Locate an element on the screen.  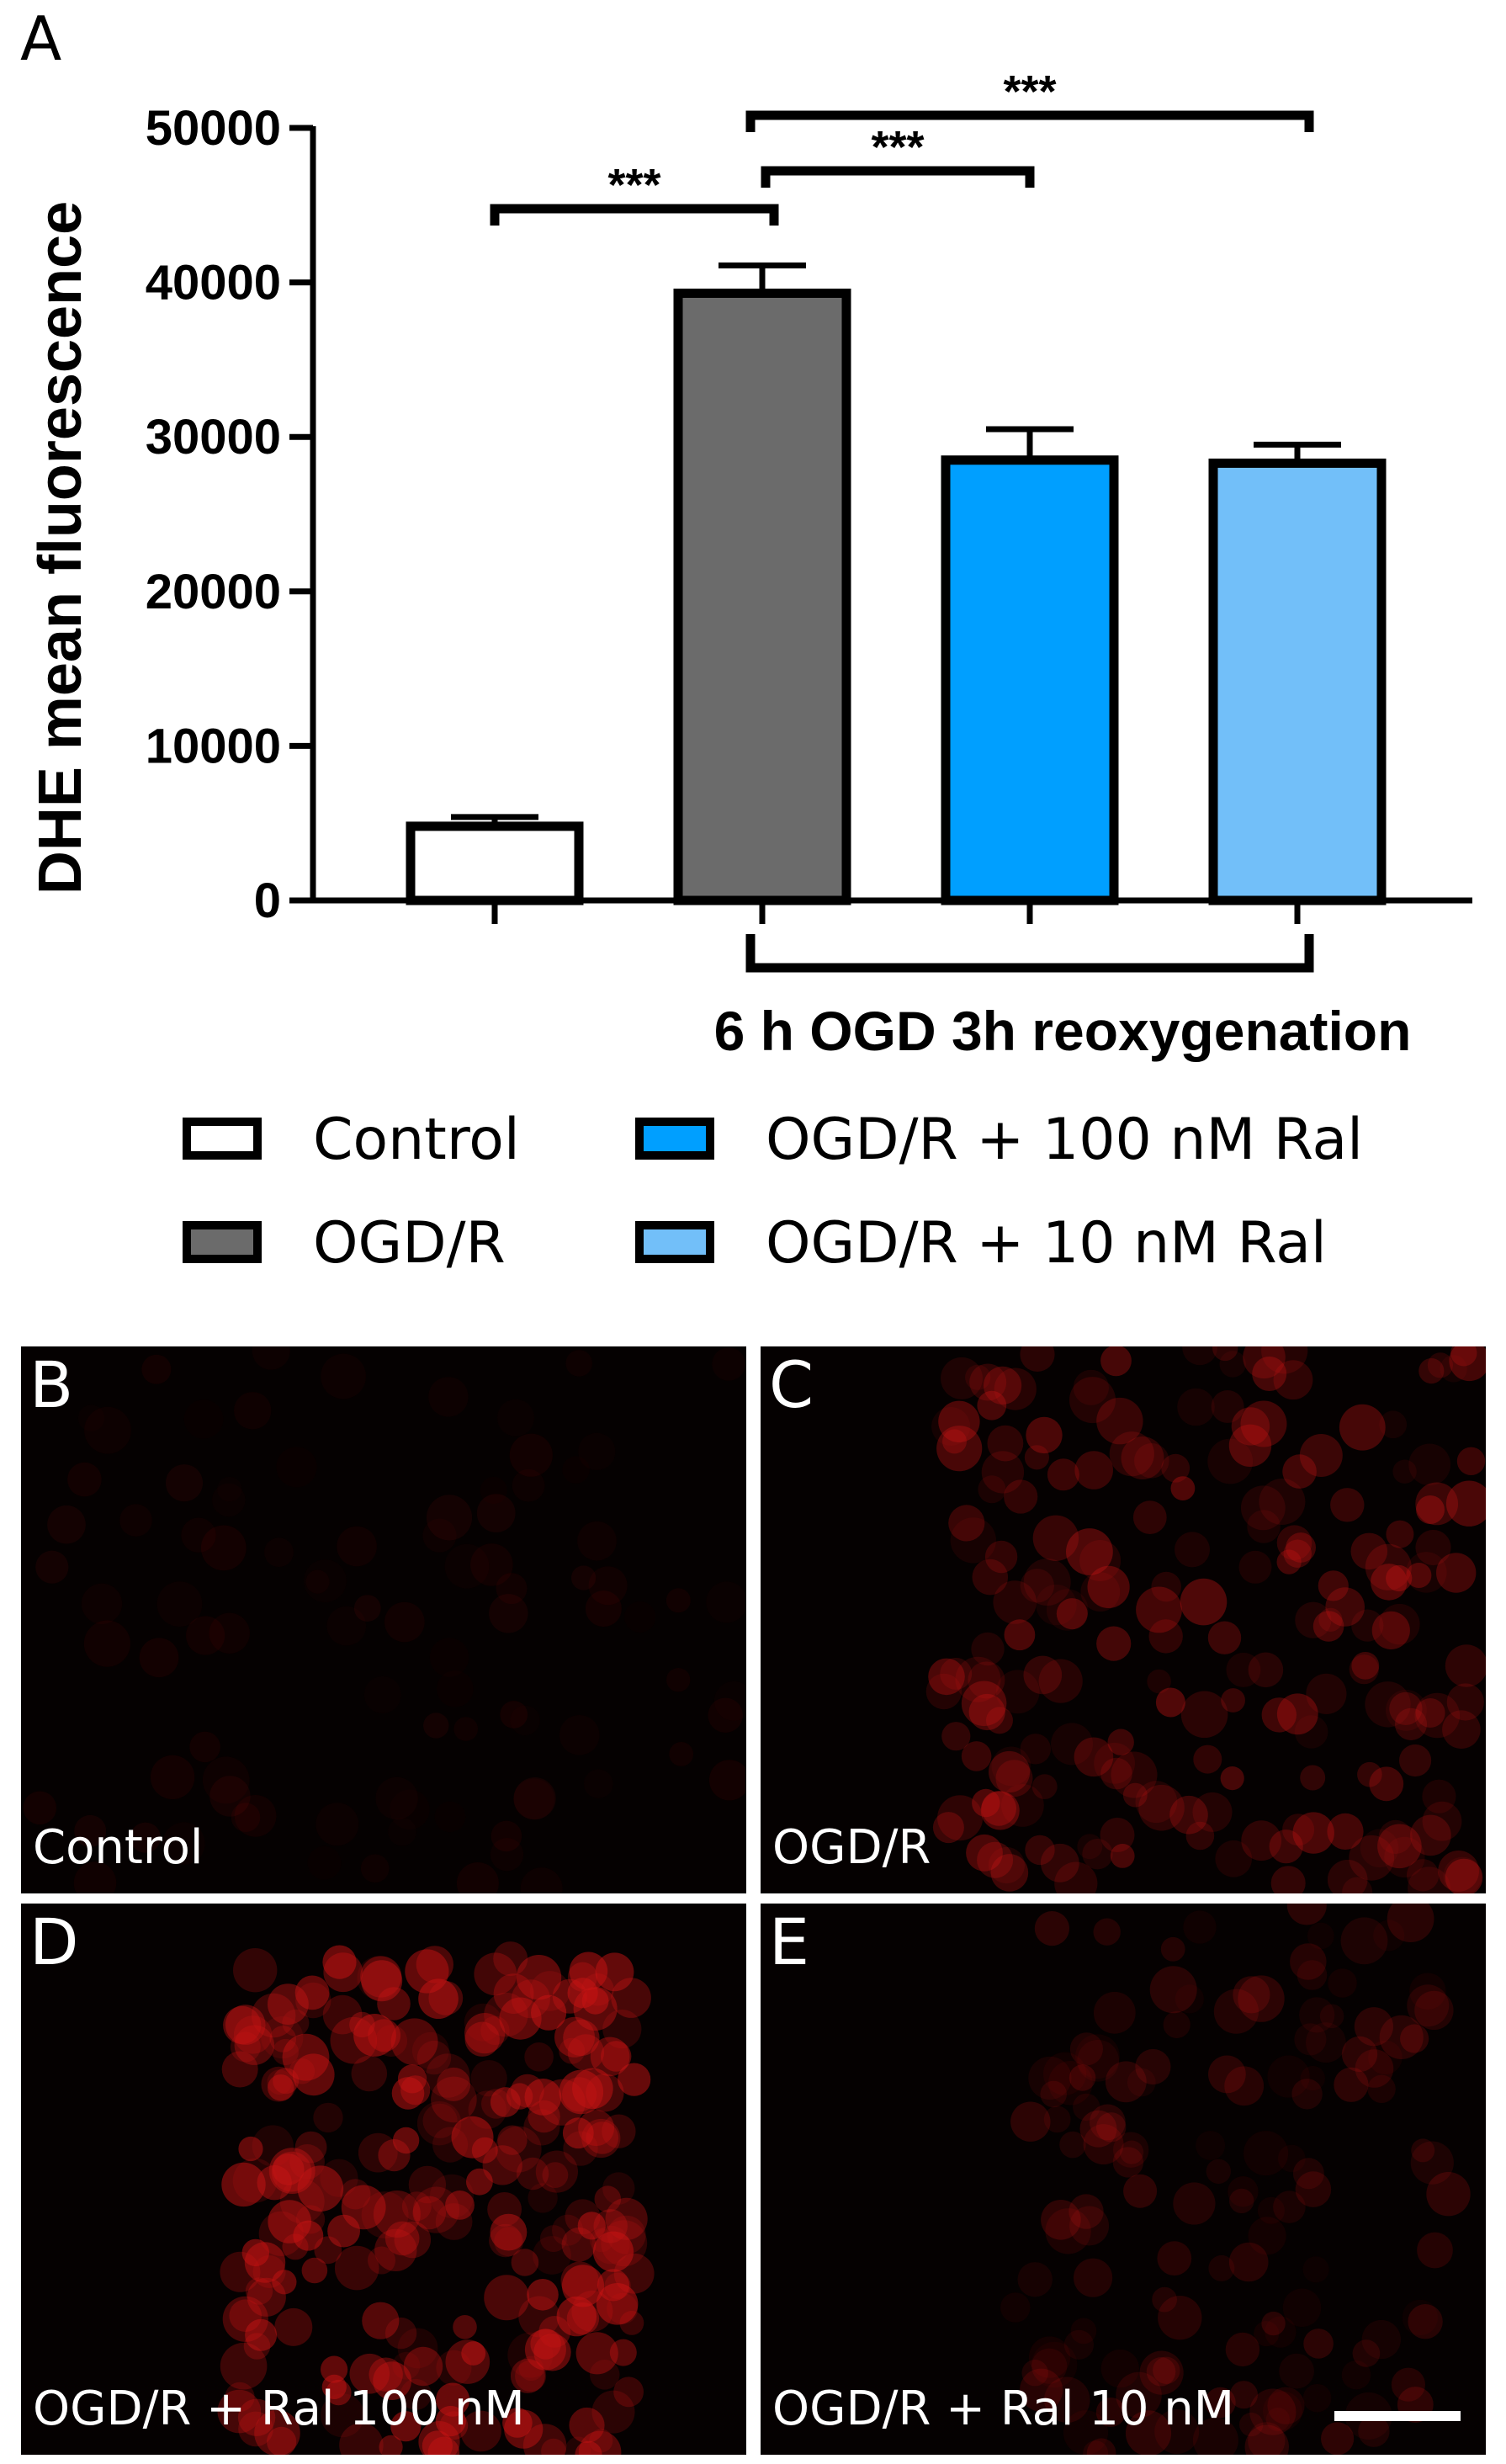
y-tick-label: 0 is located at coordinates (267, 901).